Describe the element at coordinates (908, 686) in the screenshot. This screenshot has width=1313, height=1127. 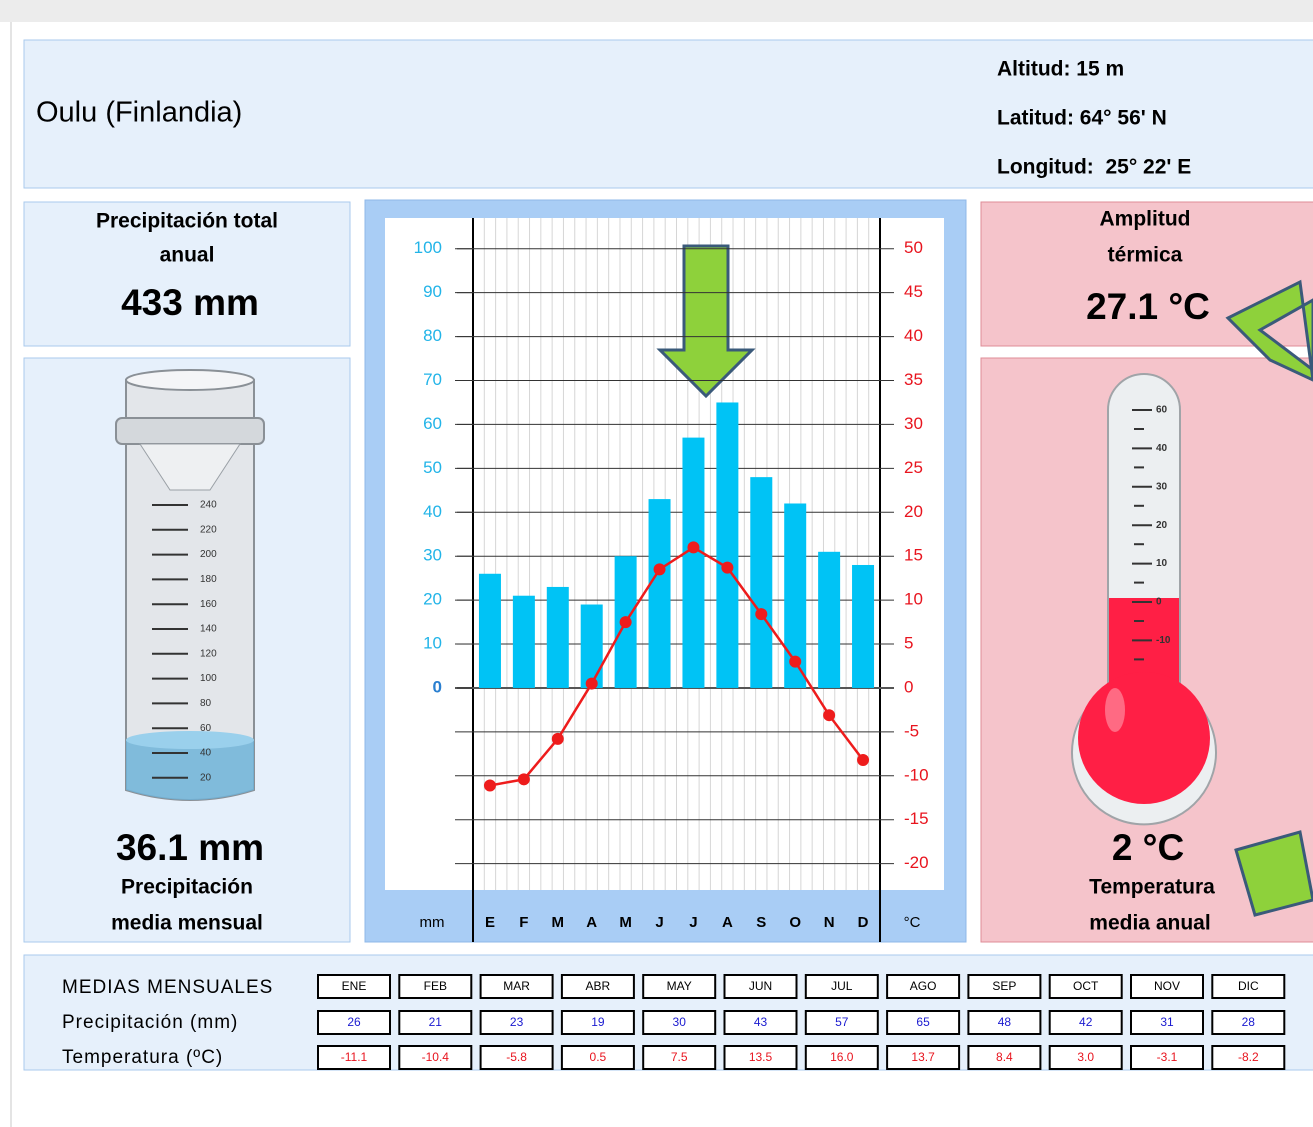
I see `y2-tick-label: 0` at that location.